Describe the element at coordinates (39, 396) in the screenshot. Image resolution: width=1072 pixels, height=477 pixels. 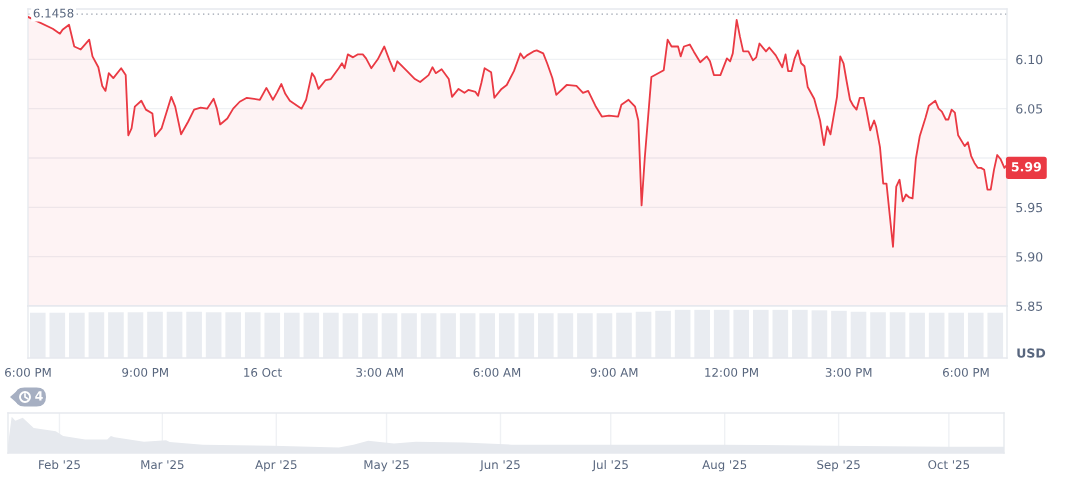
I see `text: 4` at that location.